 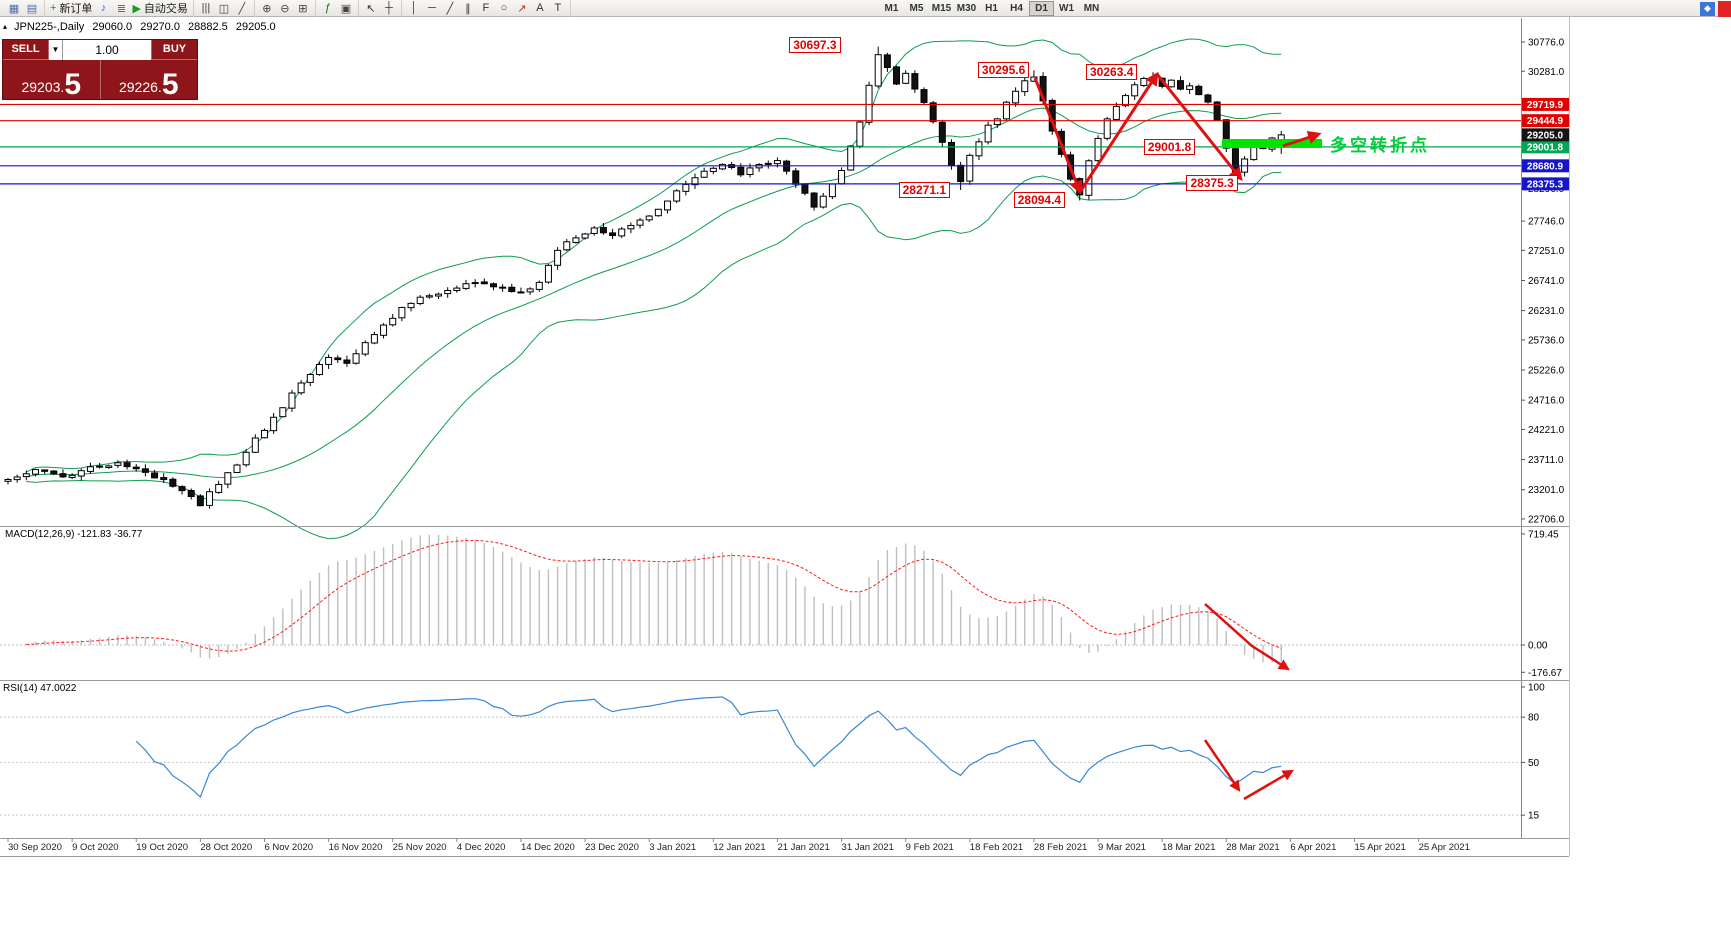 I want to click on price-tick-label: 26741.0, so click(x=1546, y=281).